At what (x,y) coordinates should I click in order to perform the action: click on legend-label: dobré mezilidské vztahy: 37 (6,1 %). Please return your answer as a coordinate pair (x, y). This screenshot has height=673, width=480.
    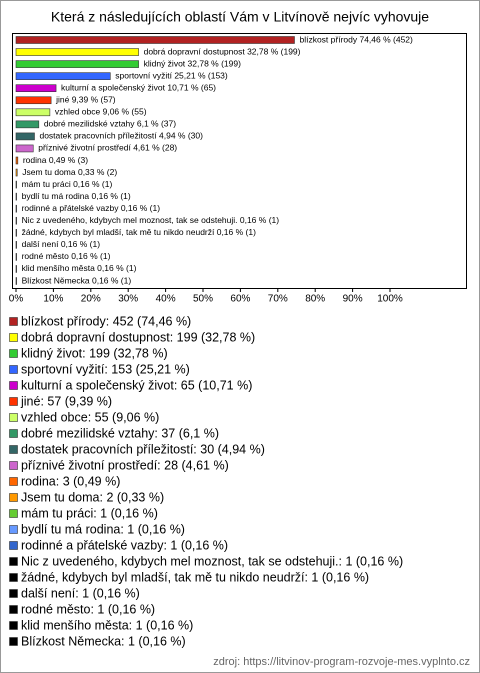
    Looking at the image, I should click on (120, 433).